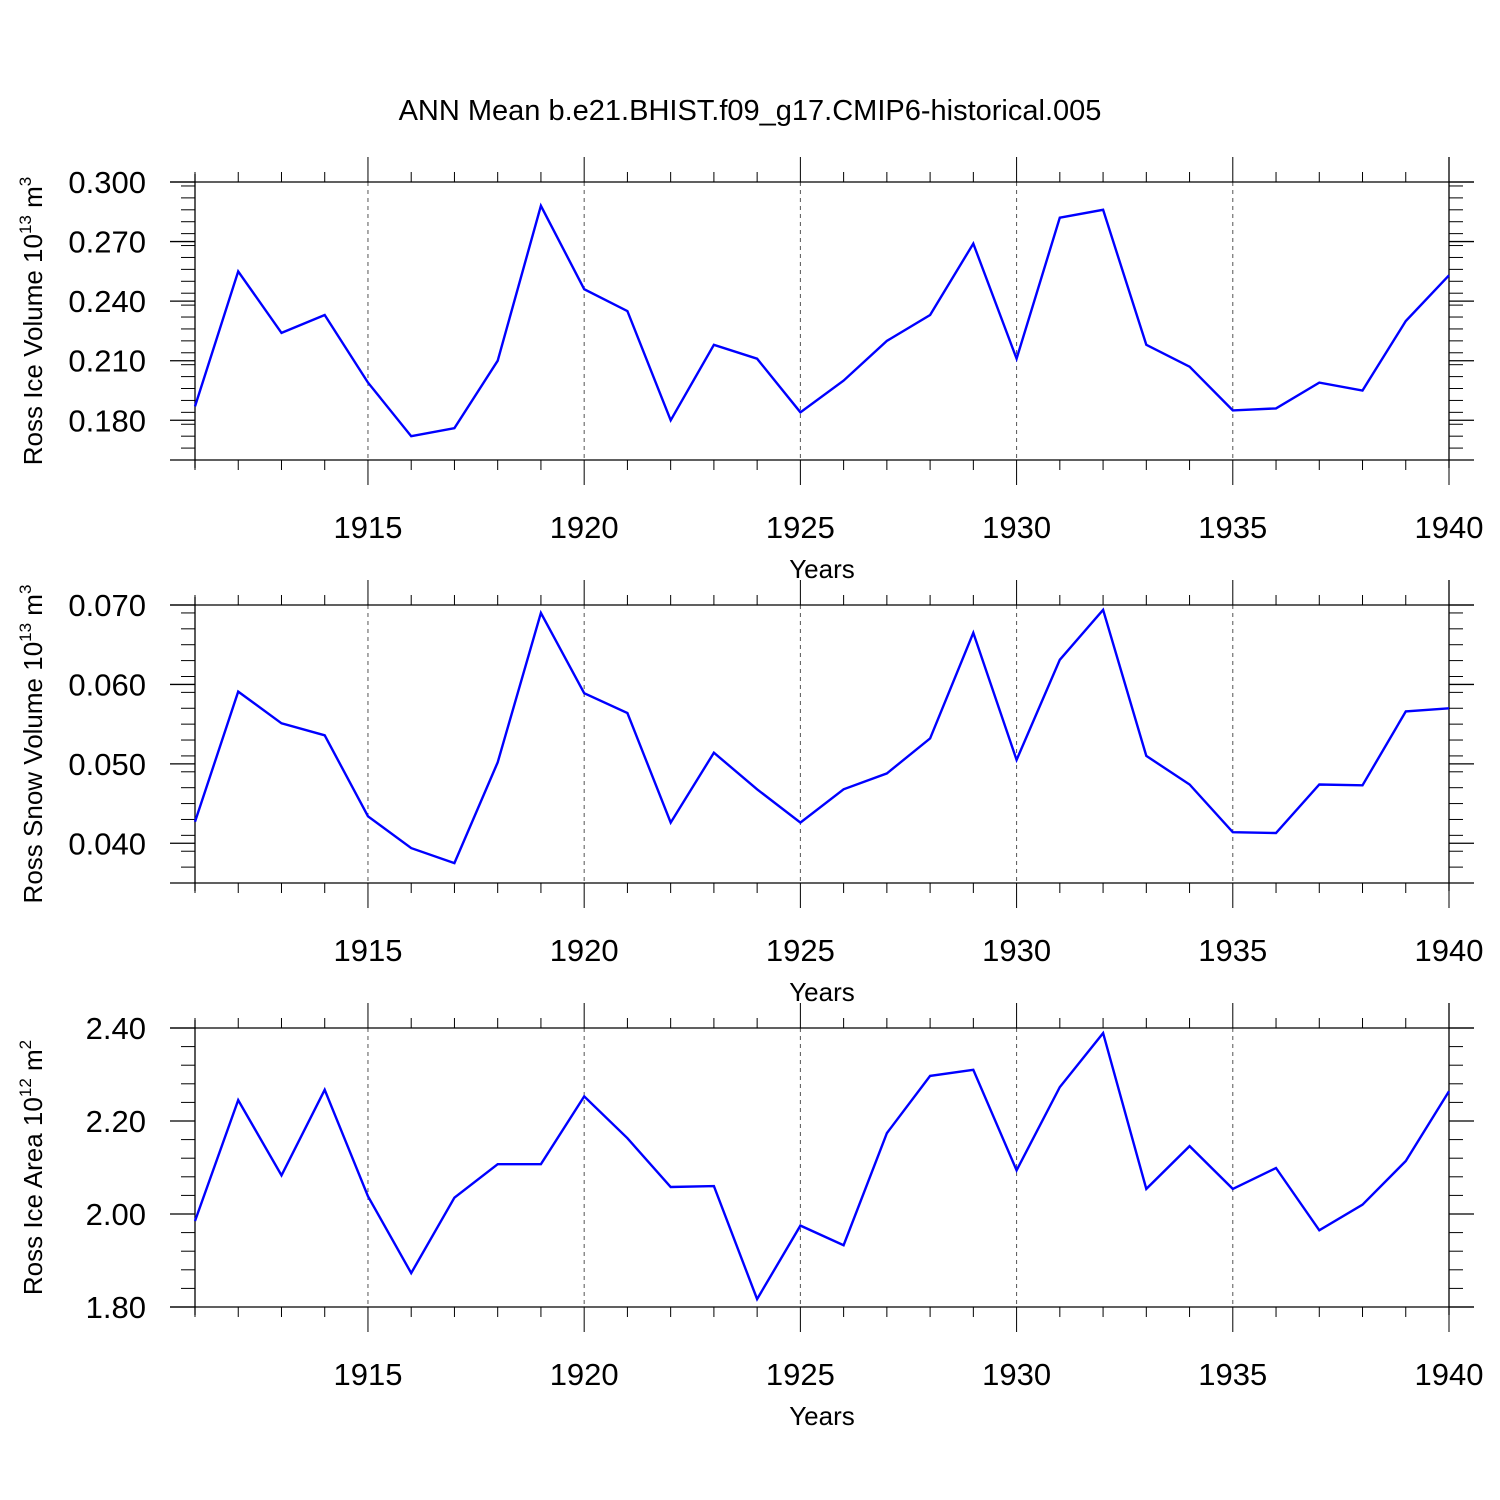  Describe the element at coordinates (107, 684) in the screenshot. I see `y-tick-label: 0.060` at that location.